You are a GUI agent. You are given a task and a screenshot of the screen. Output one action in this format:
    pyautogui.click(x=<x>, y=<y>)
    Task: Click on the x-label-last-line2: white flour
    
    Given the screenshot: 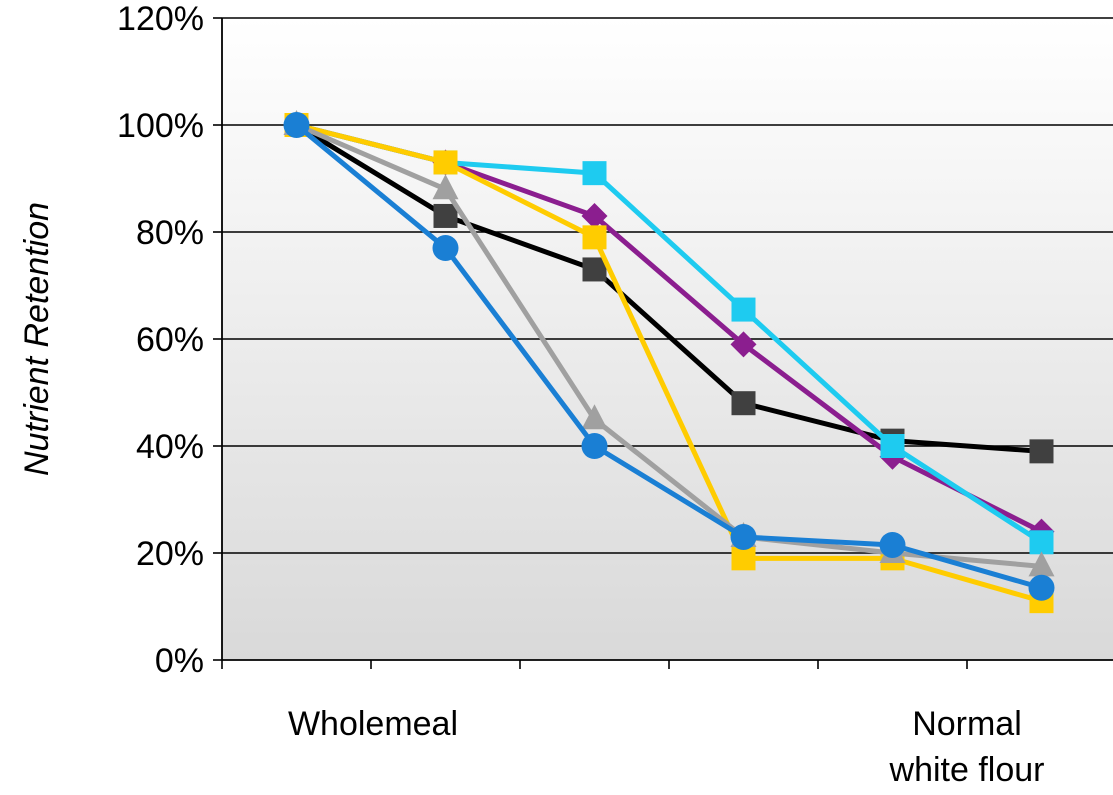 What is the action you would take?
    pyautogui.click(x=967, y=770)
    